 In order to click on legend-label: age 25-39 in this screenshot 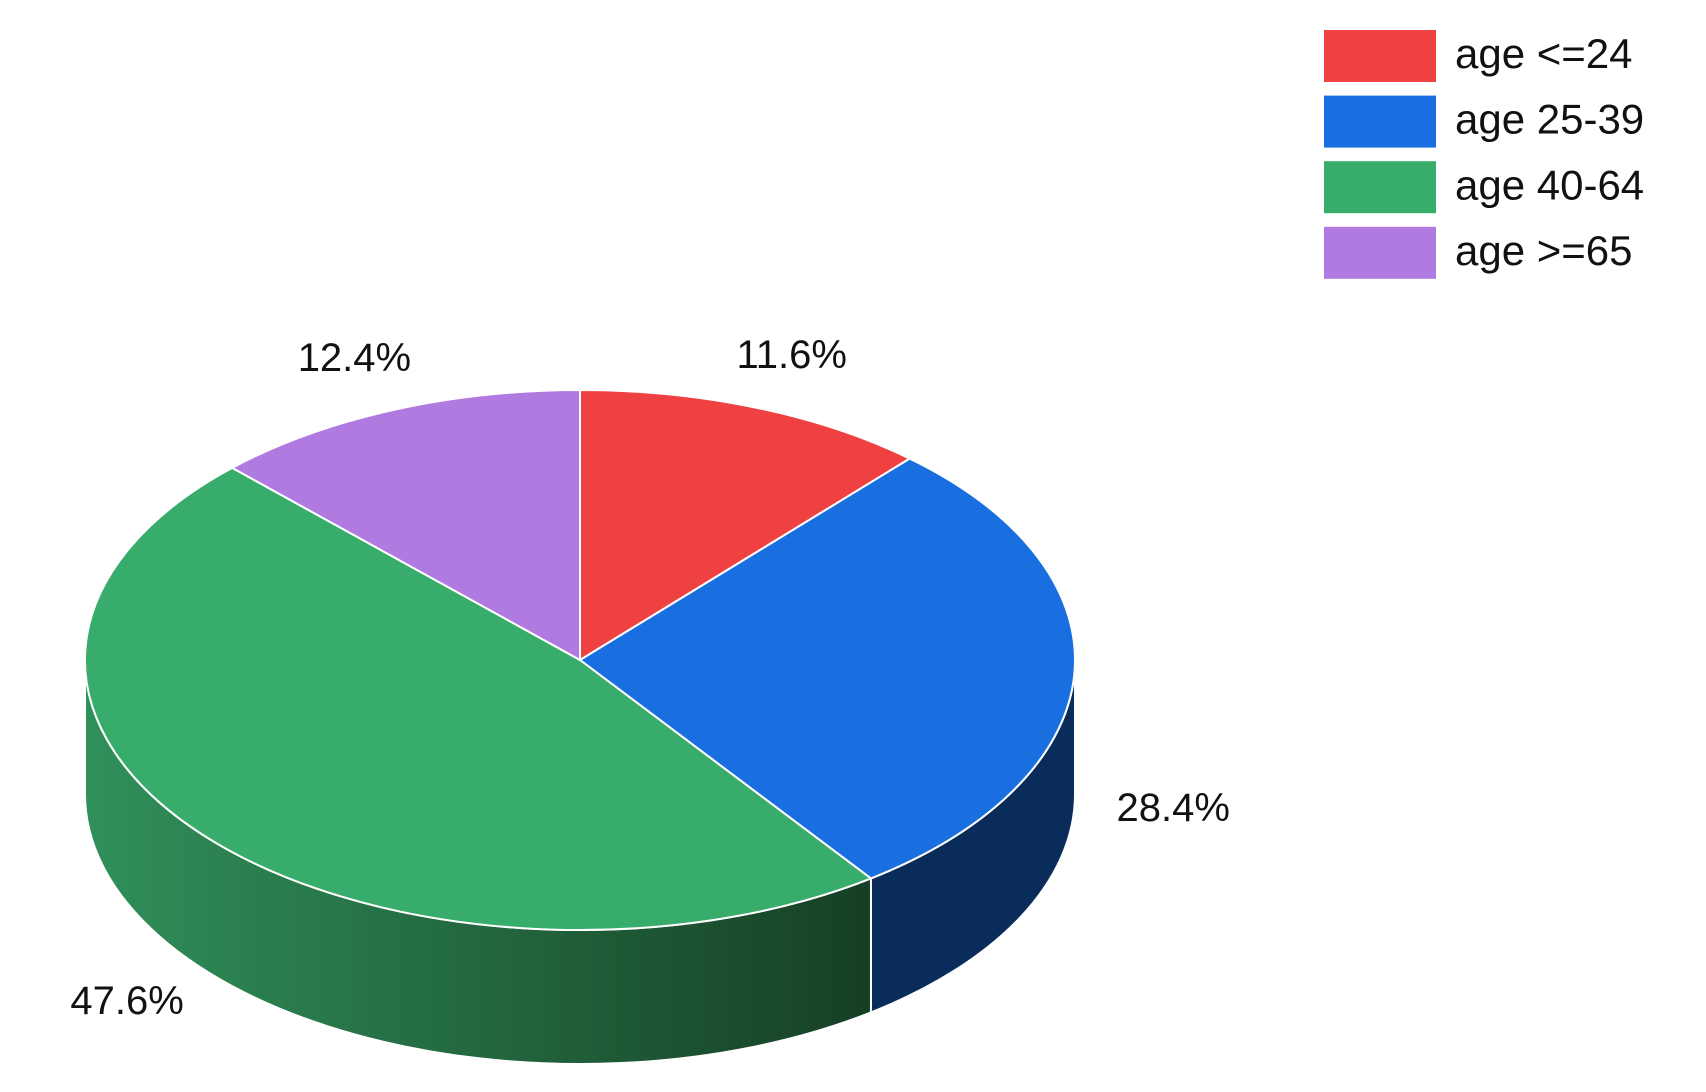, I will do `click(1549, 119)`.